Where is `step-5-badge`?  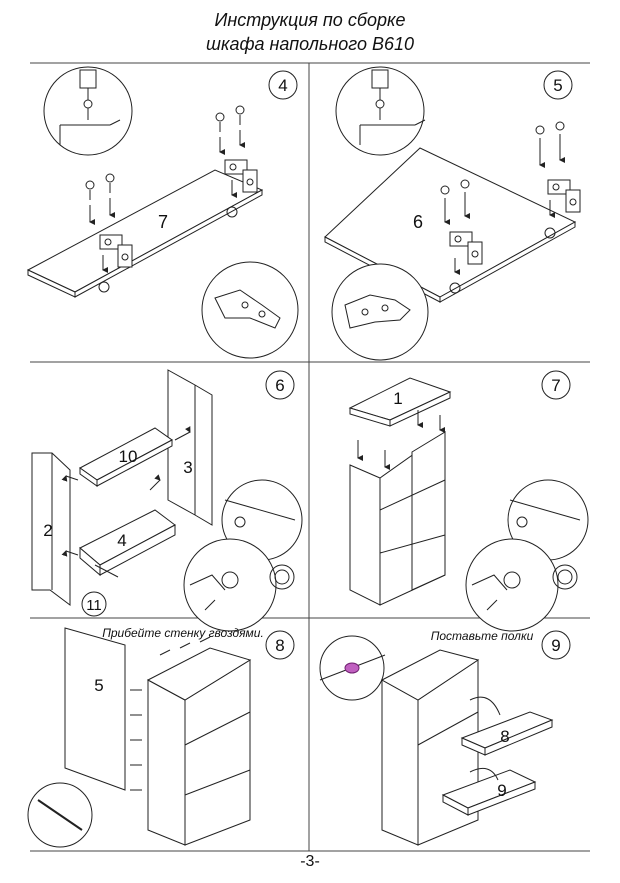 step-5-badge is located at coordinates (558, 85).